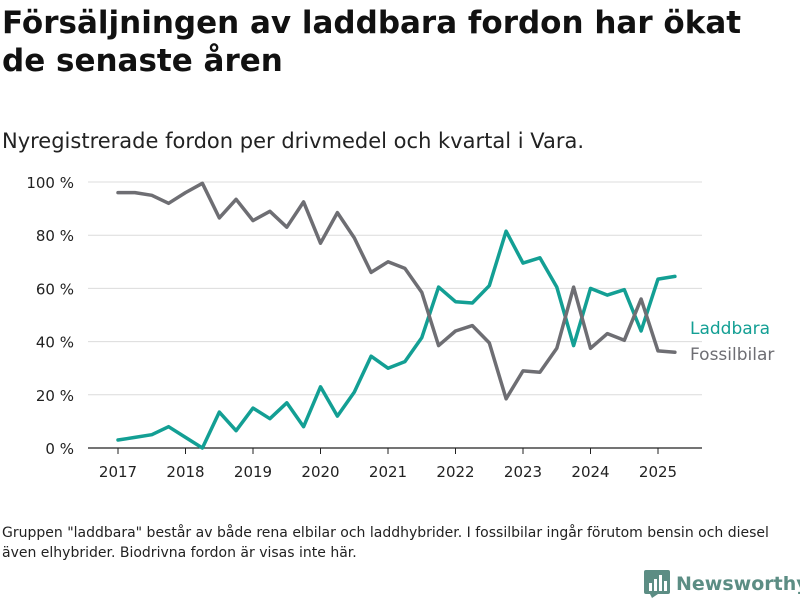 The height and width of the screenshot is (600, 800). Describe the element at coordinates (523, 472) in the screenshot. I see `x-tick-label: 2023` at that location.